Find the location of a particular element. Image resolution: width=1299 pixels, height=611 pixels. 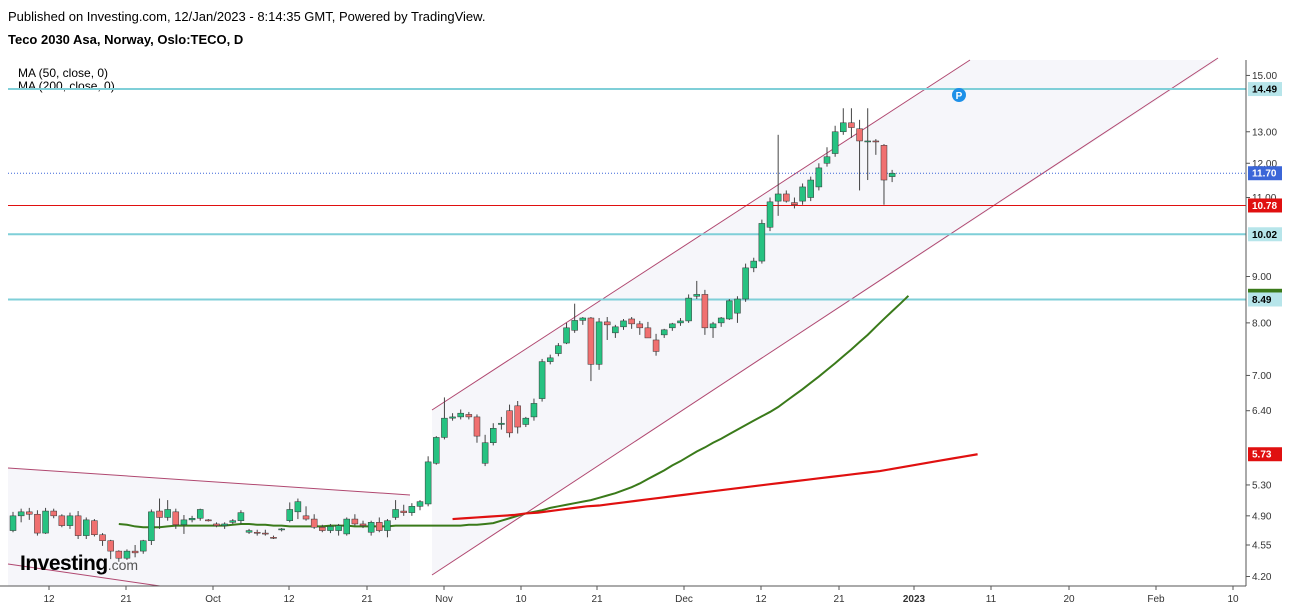

price-tick-label: 12.00 is located at coordinates (1264, 164).